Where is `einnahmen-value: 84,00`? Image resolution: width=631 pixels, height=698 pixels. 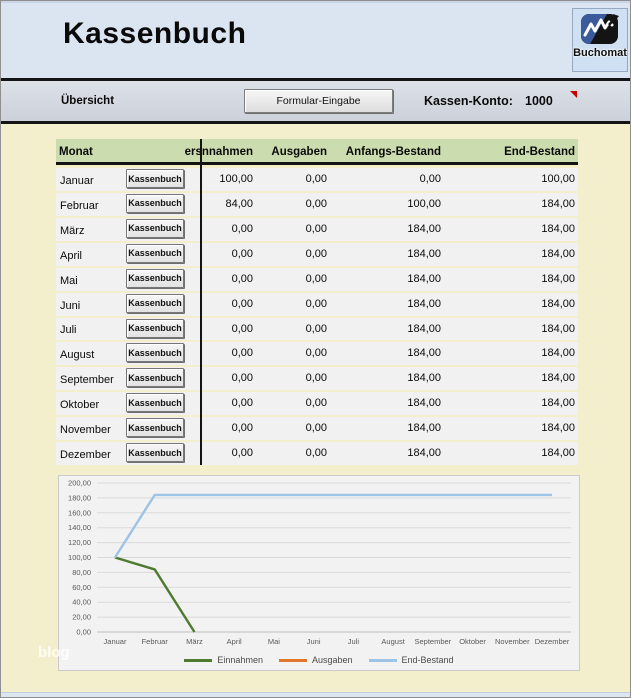
einnahmen-value: 84,00 is located at coordinates (239, 203).